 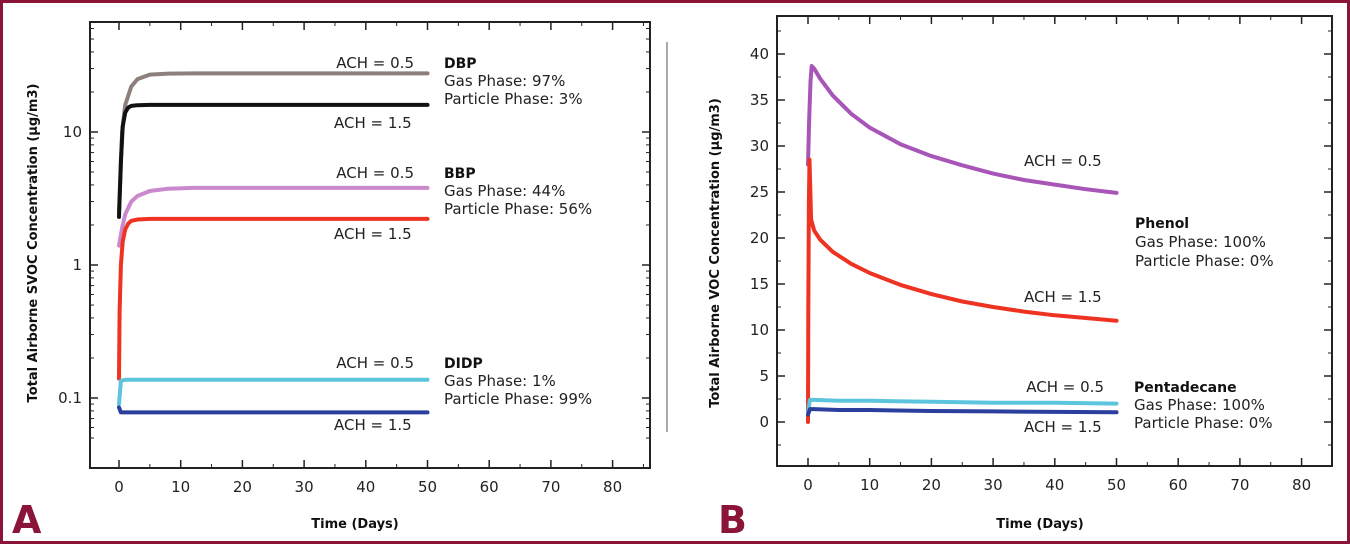 I want to click on phenol-particle-phase: Particle Phase: 0%, so click(x=1204, y=261).